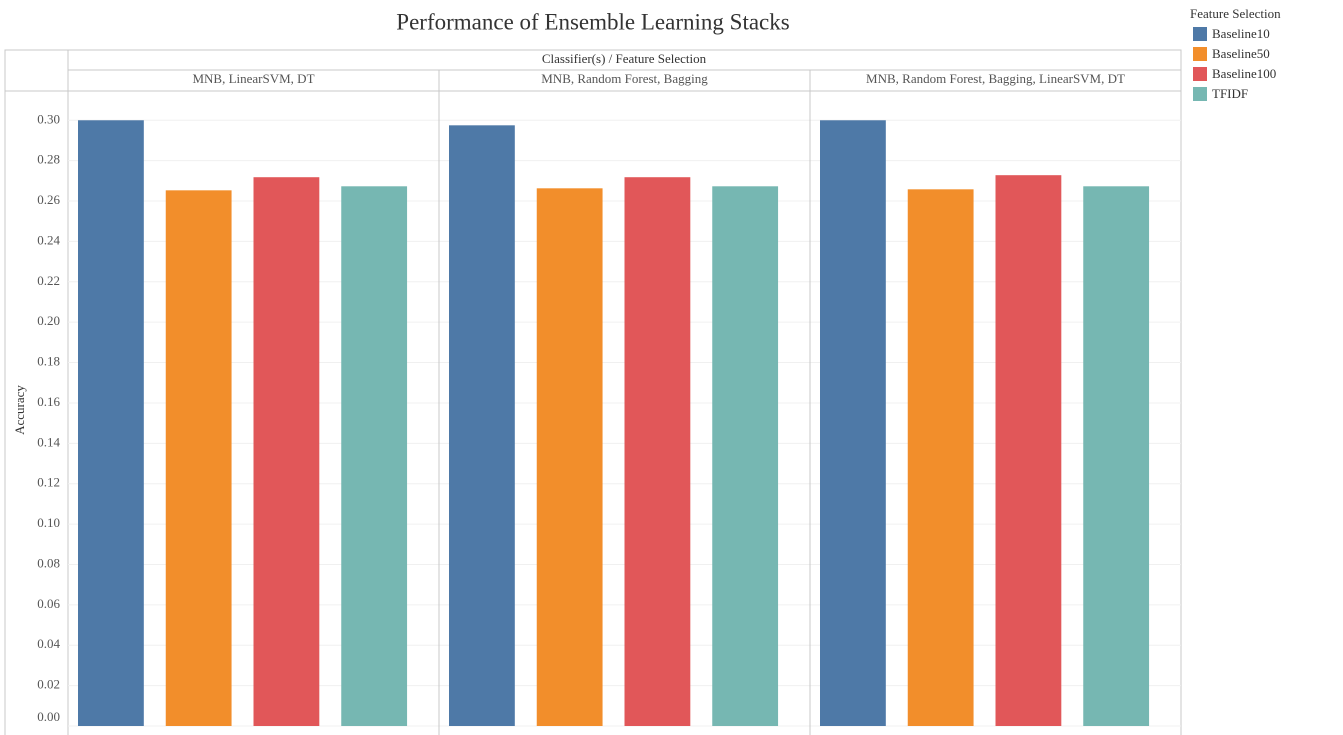 The width and height of the screenshot is (1343, 735). What do you see at coordinates (48, 643) in the screenshot?
I see `y-tick-label: 0.04` at bounding box center [48, 643].